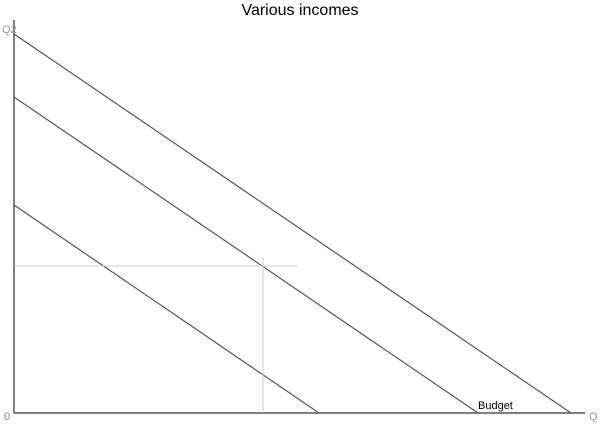 The image size is (600, 429). I want to click on budget-label: Budget, so click(495, 406).